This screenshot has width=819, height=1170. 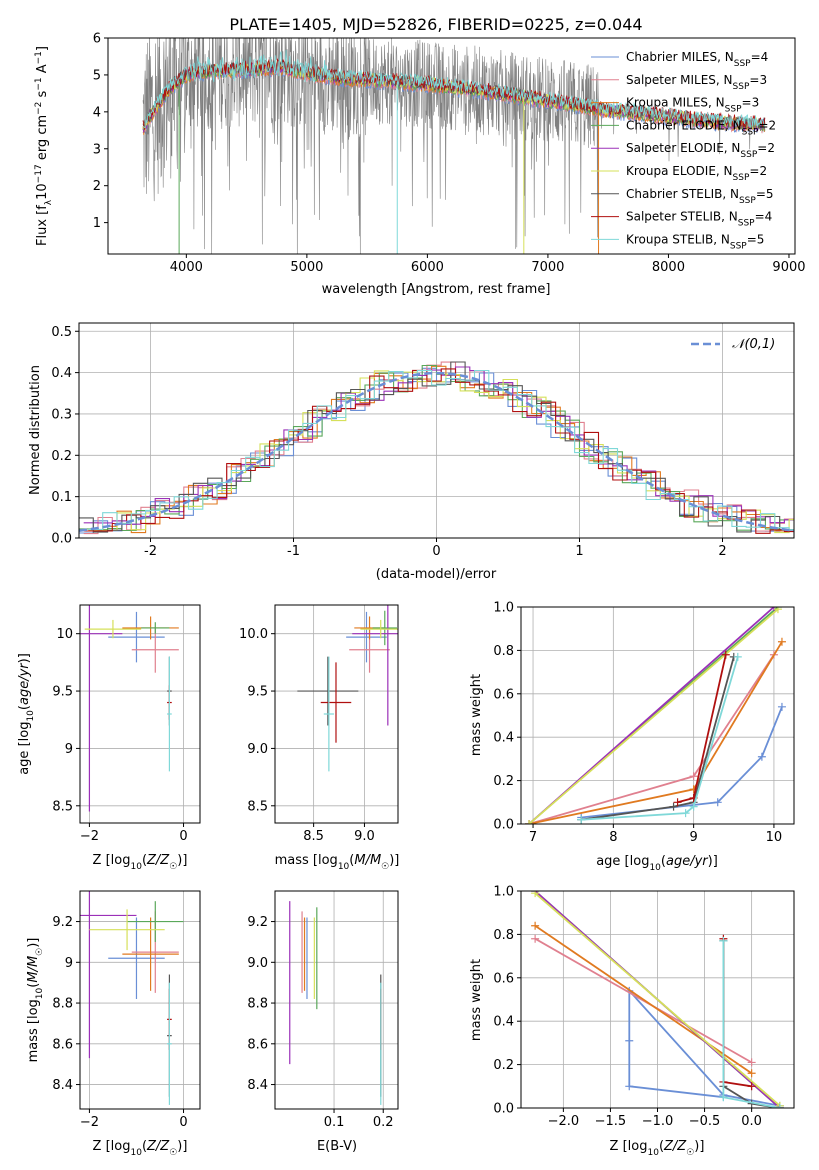 What do you see at coordinates (476, 715) in the screenshot?
I see `y-axis-label: mass weight` at bounding box center [476, 715].